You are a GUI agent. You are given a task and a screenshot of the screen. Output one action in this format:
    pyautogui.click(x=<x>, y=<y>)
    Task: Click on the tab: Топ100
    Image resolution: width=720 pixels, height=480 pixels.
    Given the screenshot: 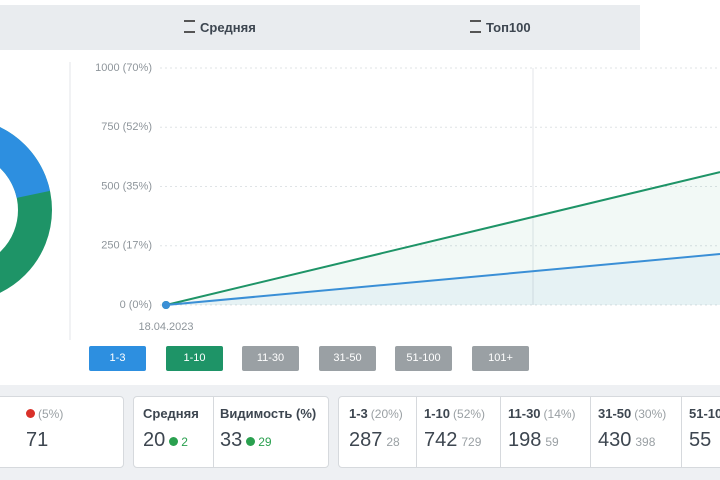 What is the action you would take?
    pyautogui.click(x=500, y=27)
    